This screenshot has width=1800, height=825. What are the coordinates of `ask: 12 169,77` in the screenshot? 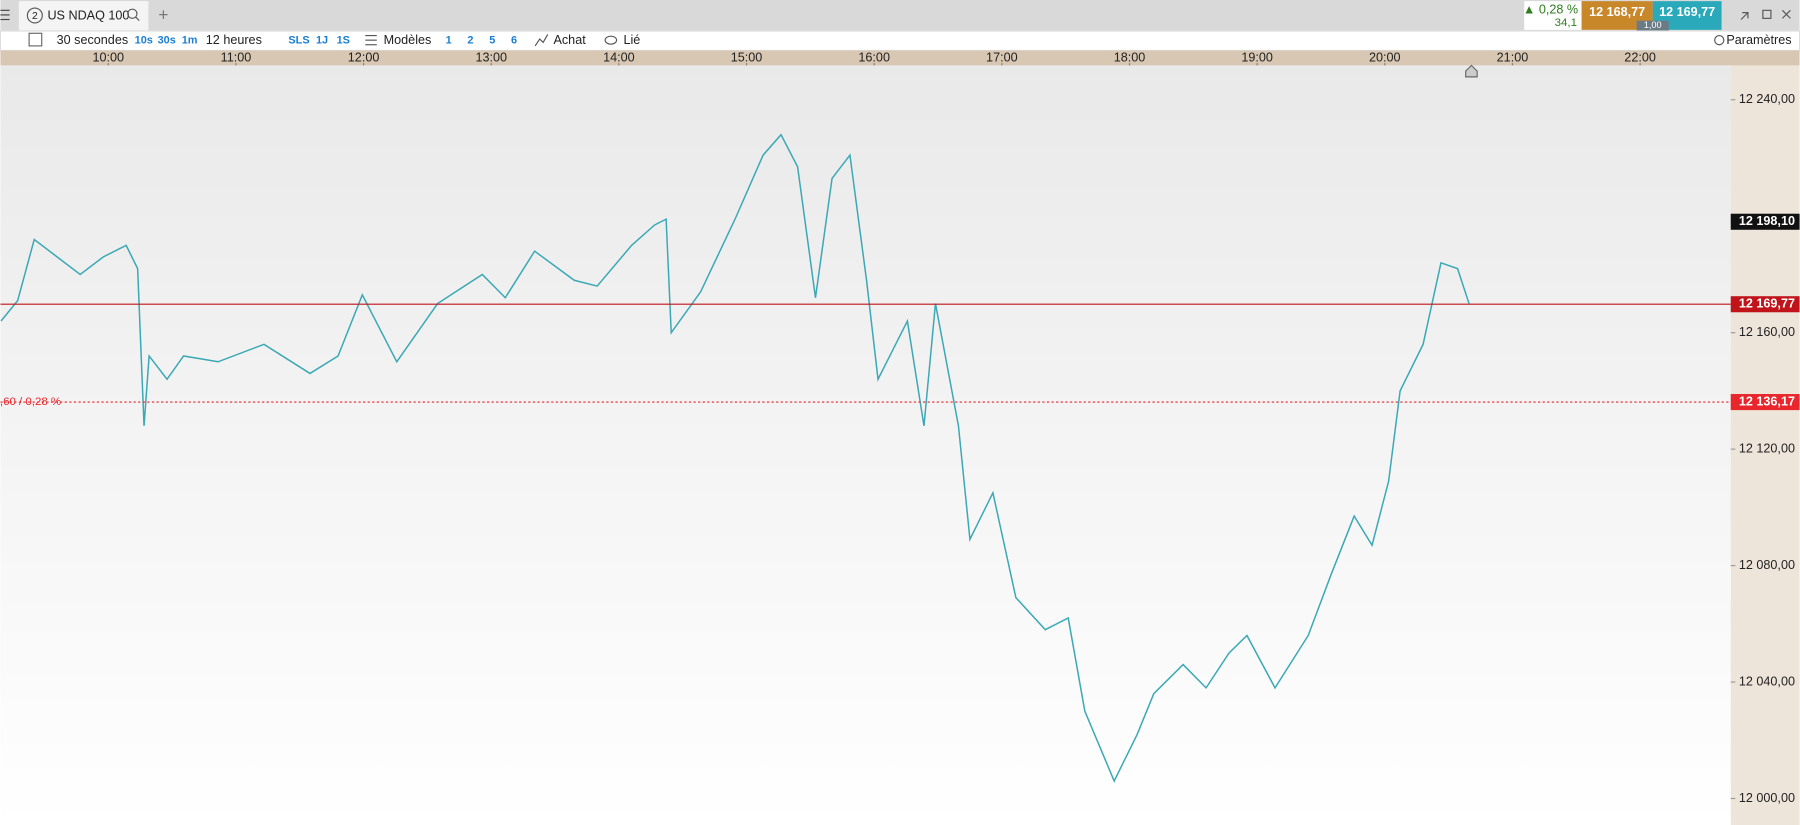 It's located at (1687, 12).